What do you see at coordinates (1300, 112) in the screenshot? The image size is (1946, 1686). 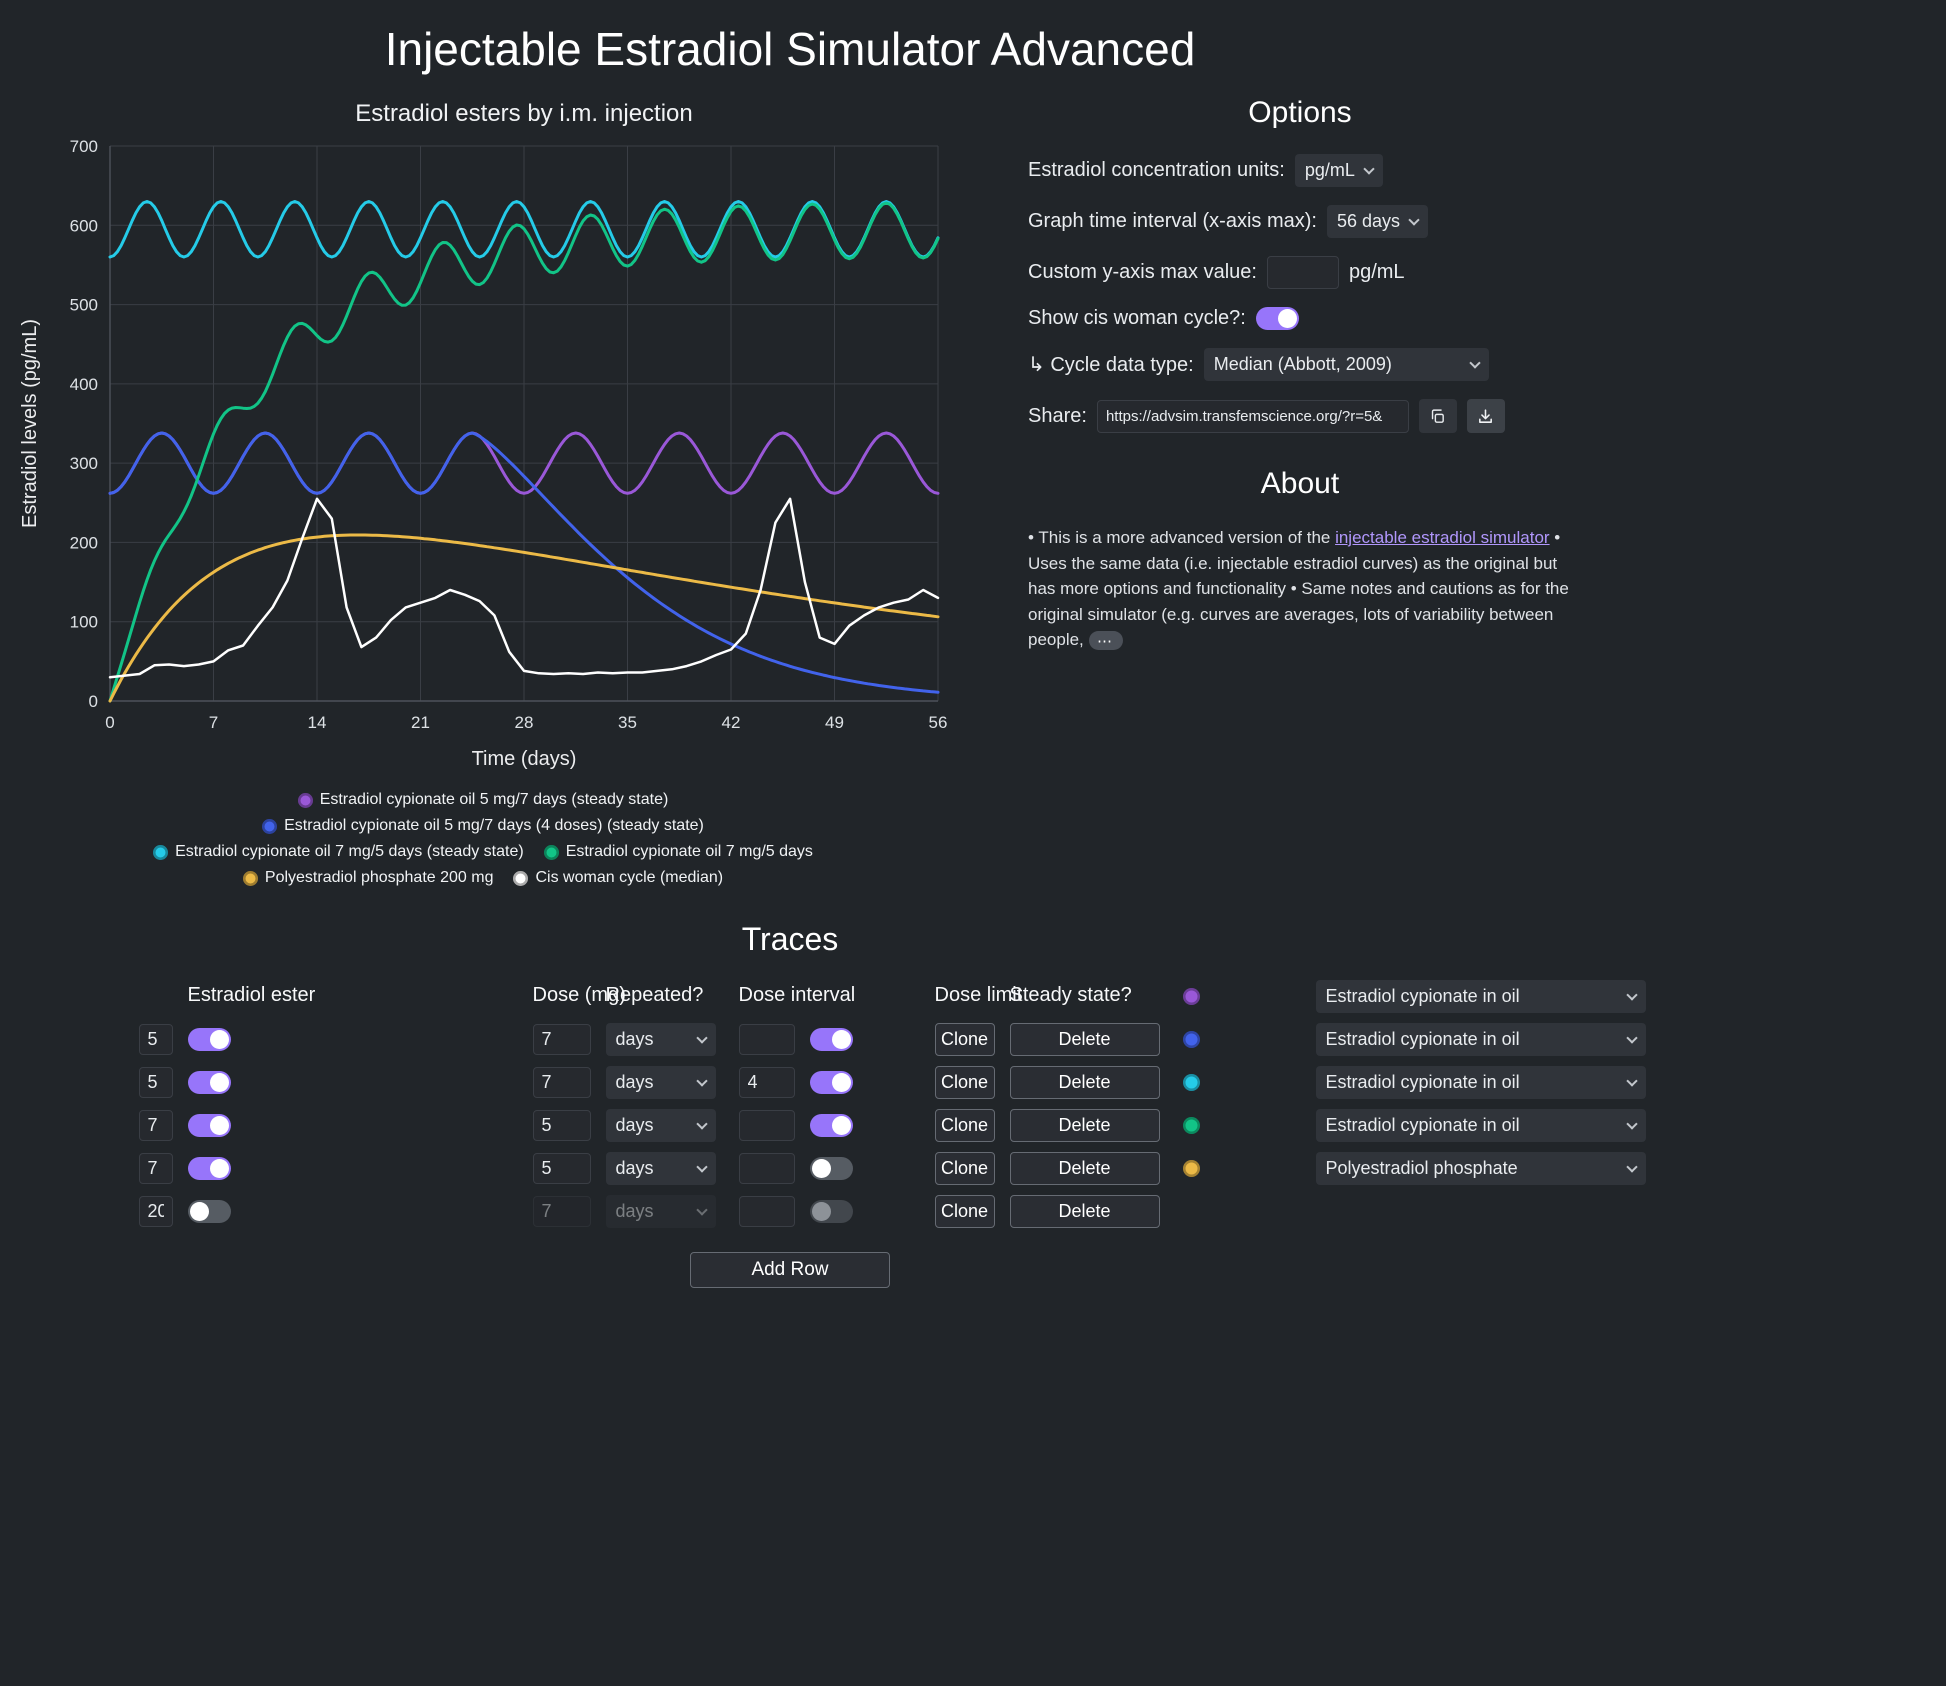 I see `options-heading: Options` at bounding box center [1300, 112].